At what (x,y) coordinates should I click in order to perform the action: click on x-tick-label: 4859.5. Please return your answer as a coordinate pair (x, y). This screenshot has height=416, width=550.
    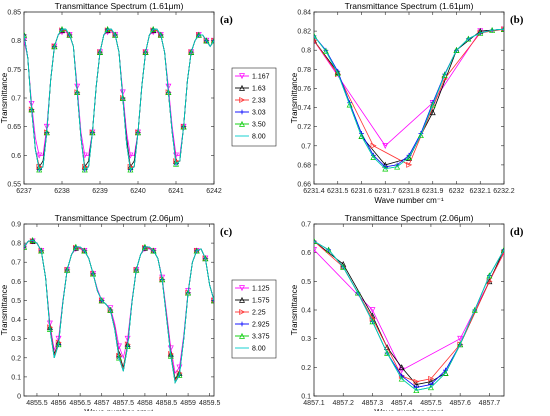
    Looking at the image, I should click on (210, 403).